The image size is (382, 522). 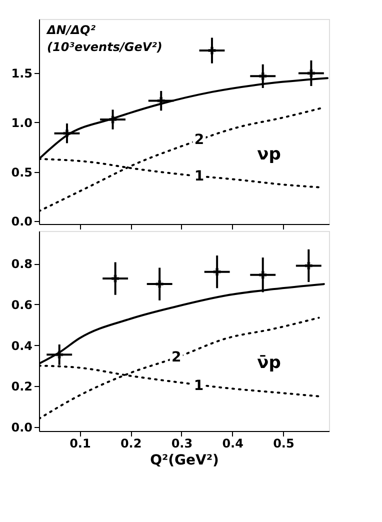 I want to click on y-tick-label: 0.2, so click(x=21, y=387).